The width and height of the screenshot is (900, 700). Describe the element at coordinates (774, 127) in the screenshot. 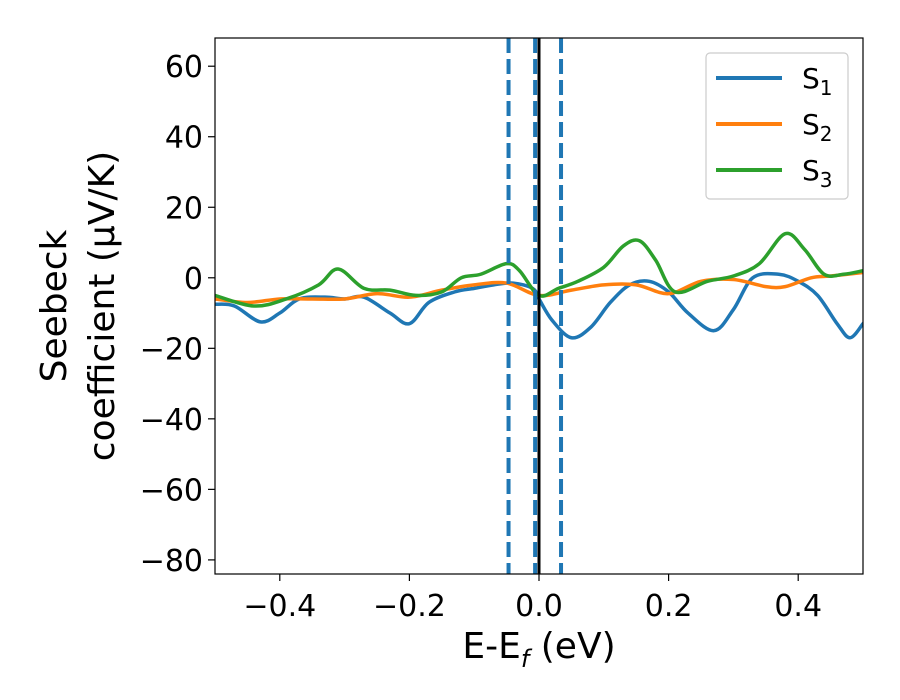

I see `legend-items: S1 S2 S3` at that location.